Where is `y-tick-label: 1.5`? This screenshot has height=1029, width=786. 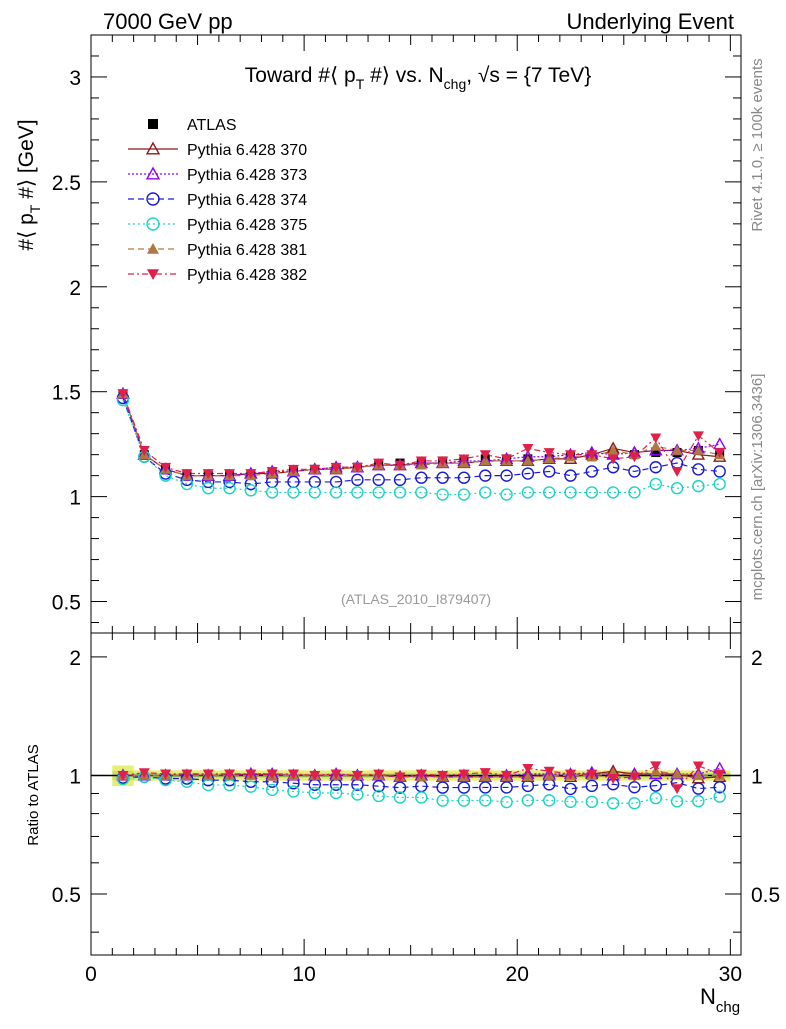
y-tick-label: 1.5 is located at coordinates (66, 393).